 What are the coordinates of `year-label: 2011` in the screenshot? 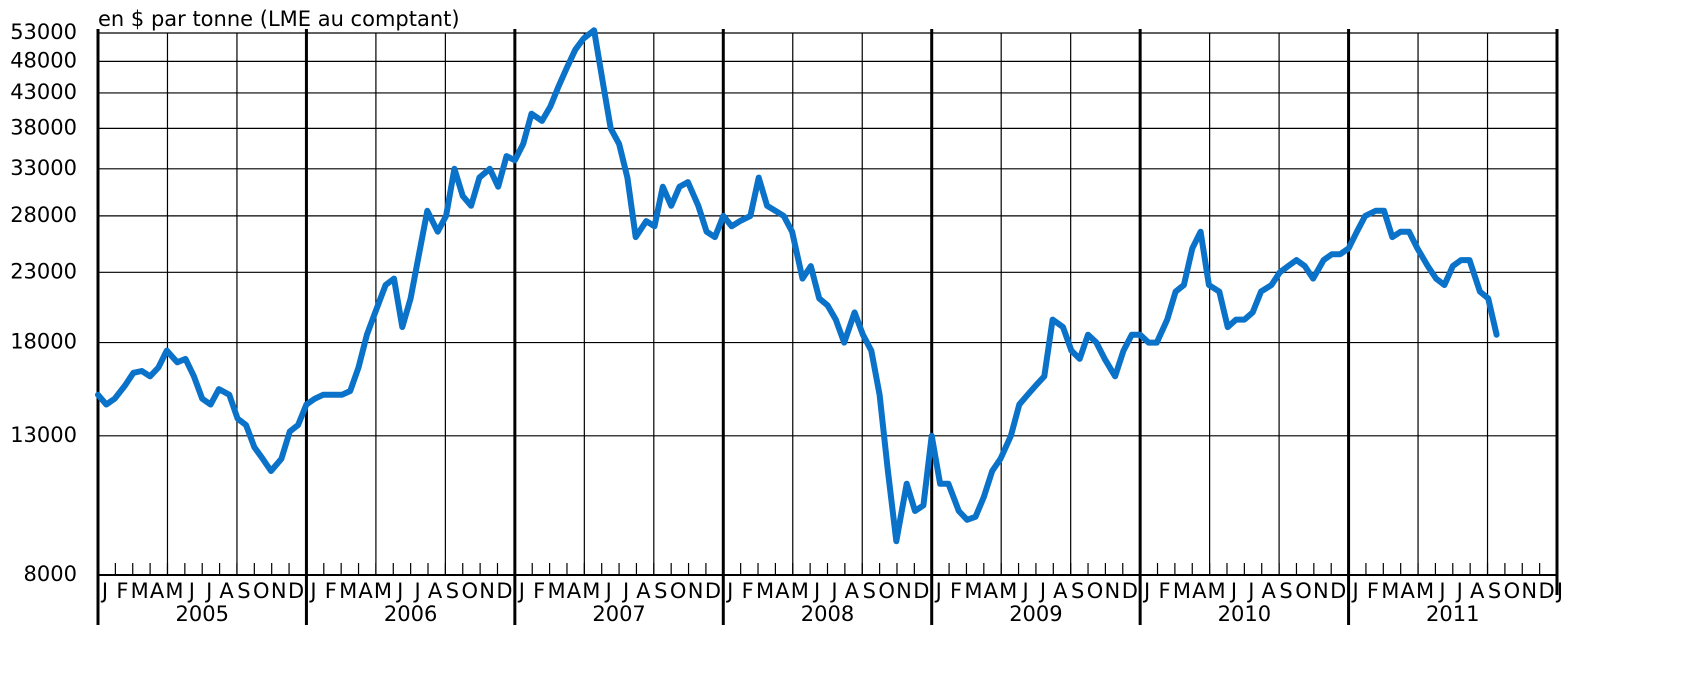 It's located at (1452, 614).